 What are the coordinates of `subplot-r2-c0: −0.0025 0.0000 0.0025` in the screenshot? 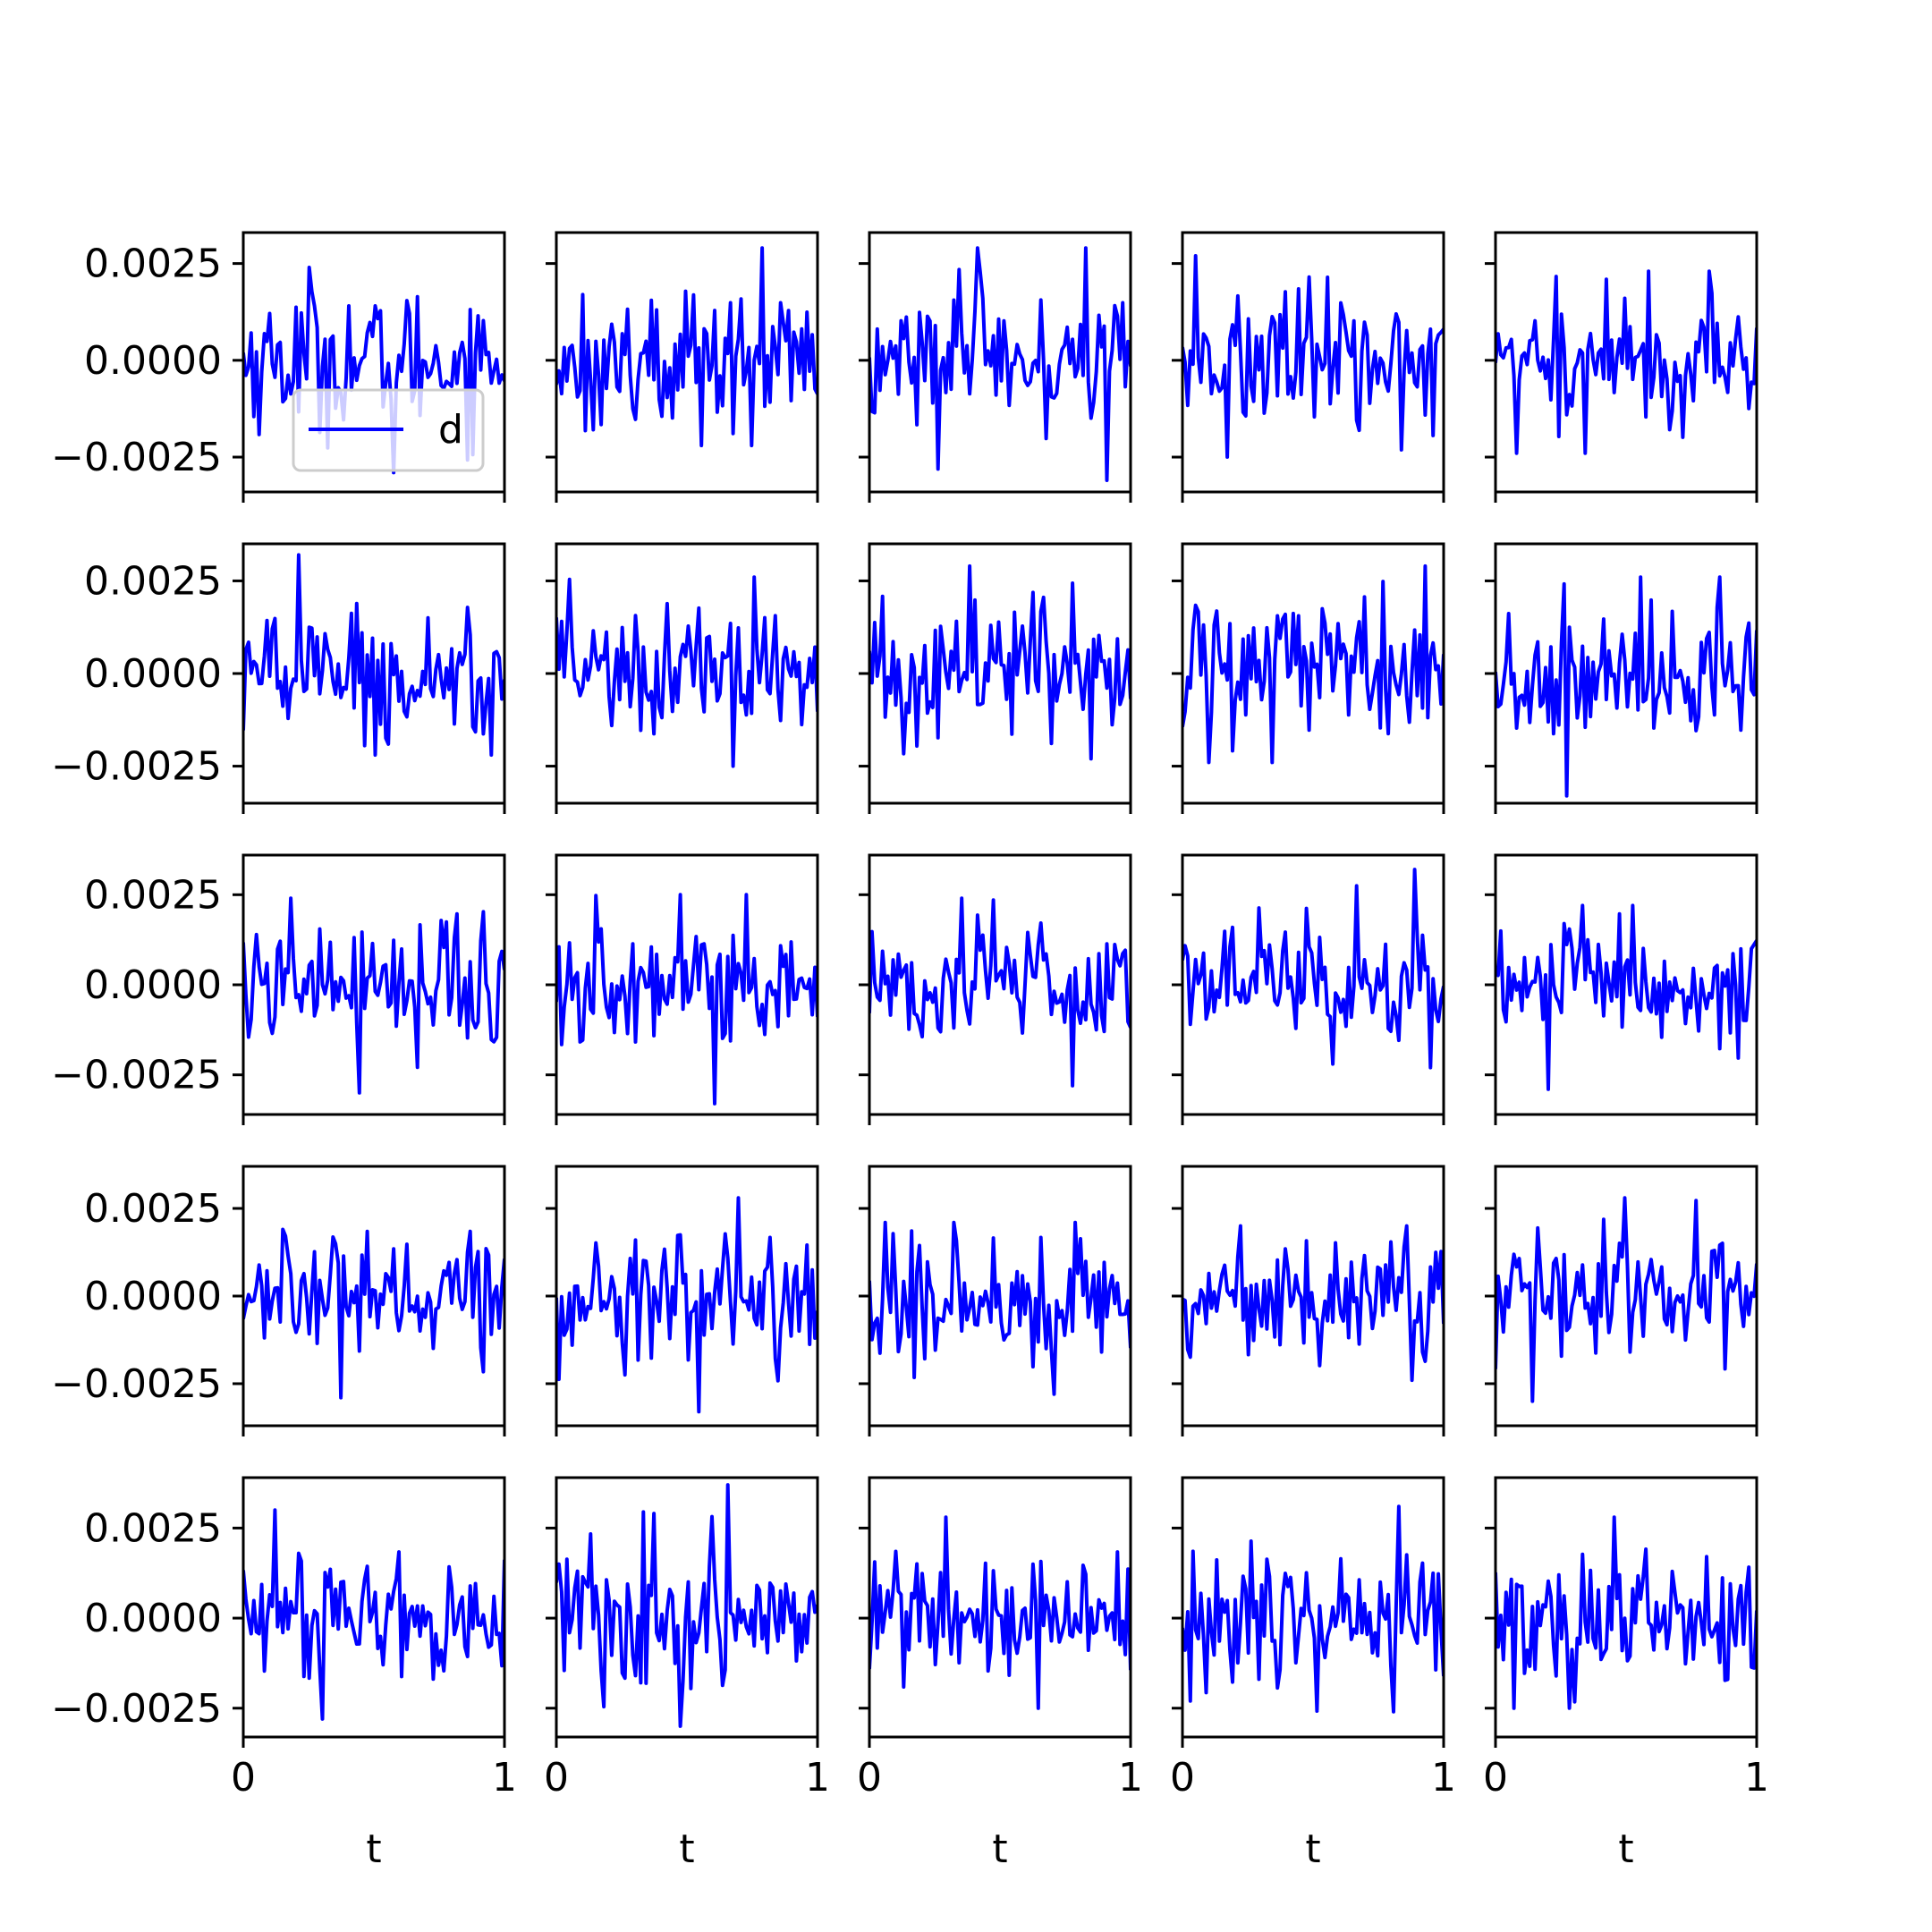 It's located at (278, 989).